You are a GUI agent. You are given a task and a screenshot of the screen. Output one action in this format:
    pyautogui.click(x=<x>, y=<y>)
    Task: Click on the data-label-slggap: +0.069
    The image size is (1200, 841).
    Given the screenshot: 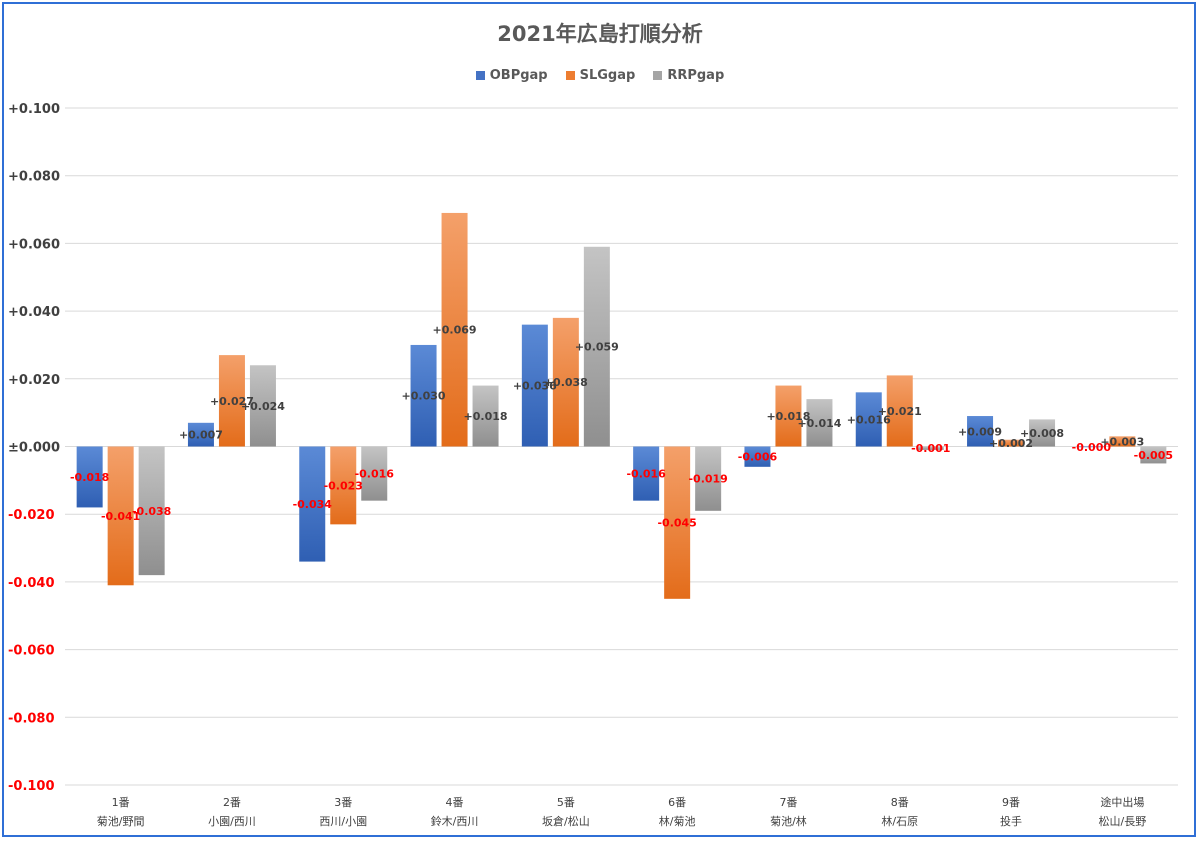 What is the action you would take?
    pyautogui.click(x=455, y=330)
    